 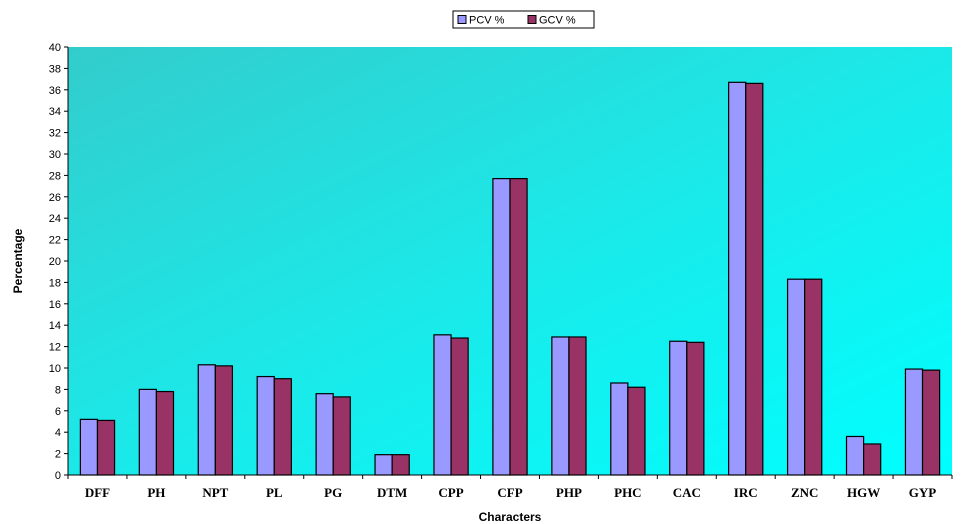 I want to click on y-tick-label: 22, so click(x=55, y=241).